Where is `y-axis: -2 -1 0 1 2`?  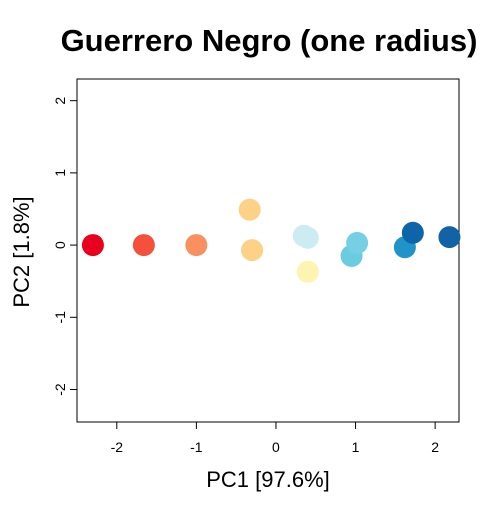
y-axis: -2 -1 0 1 2 is located at coordinates (64, 246).